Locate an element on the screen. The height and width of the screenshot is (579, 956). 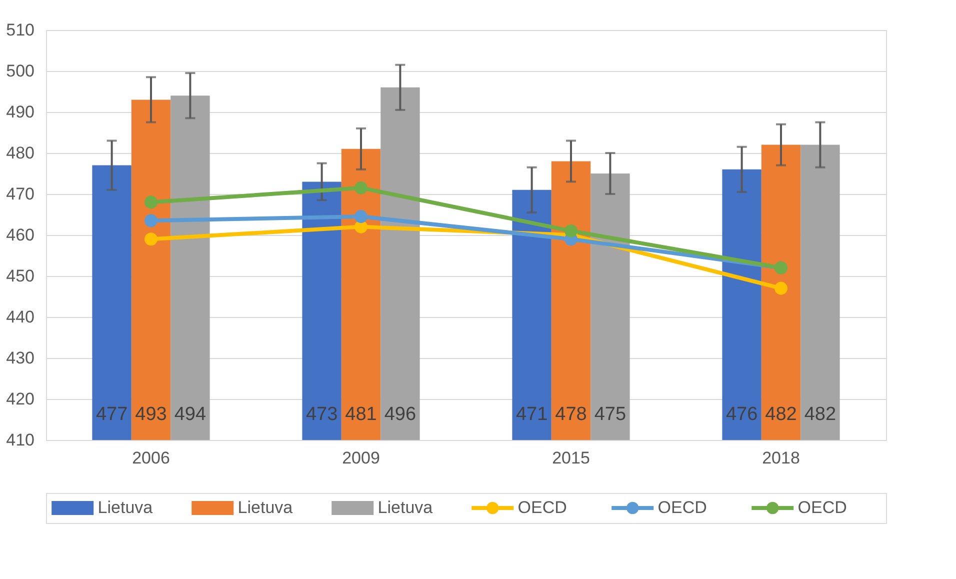
y-tick-label: 470 is located at coordinates (20, 194).